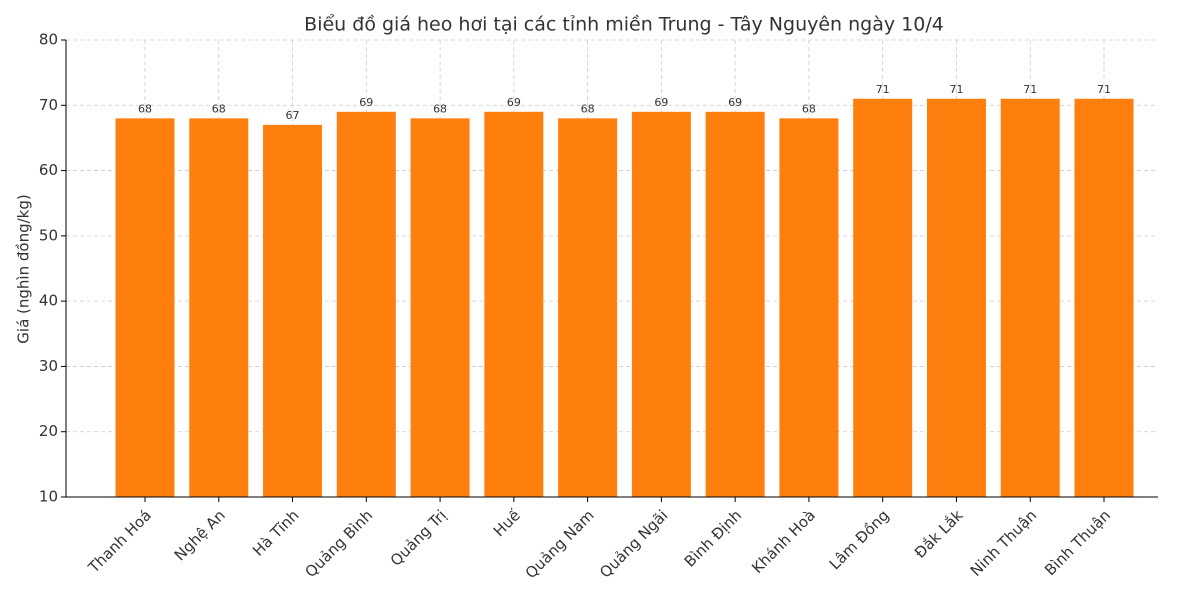 The width and height of the screenshot is (1200, 600). Describe the element at coordinates (633, 543) in the screenshot. I see `x-tick-label: Quảng Ngãi` at that location.